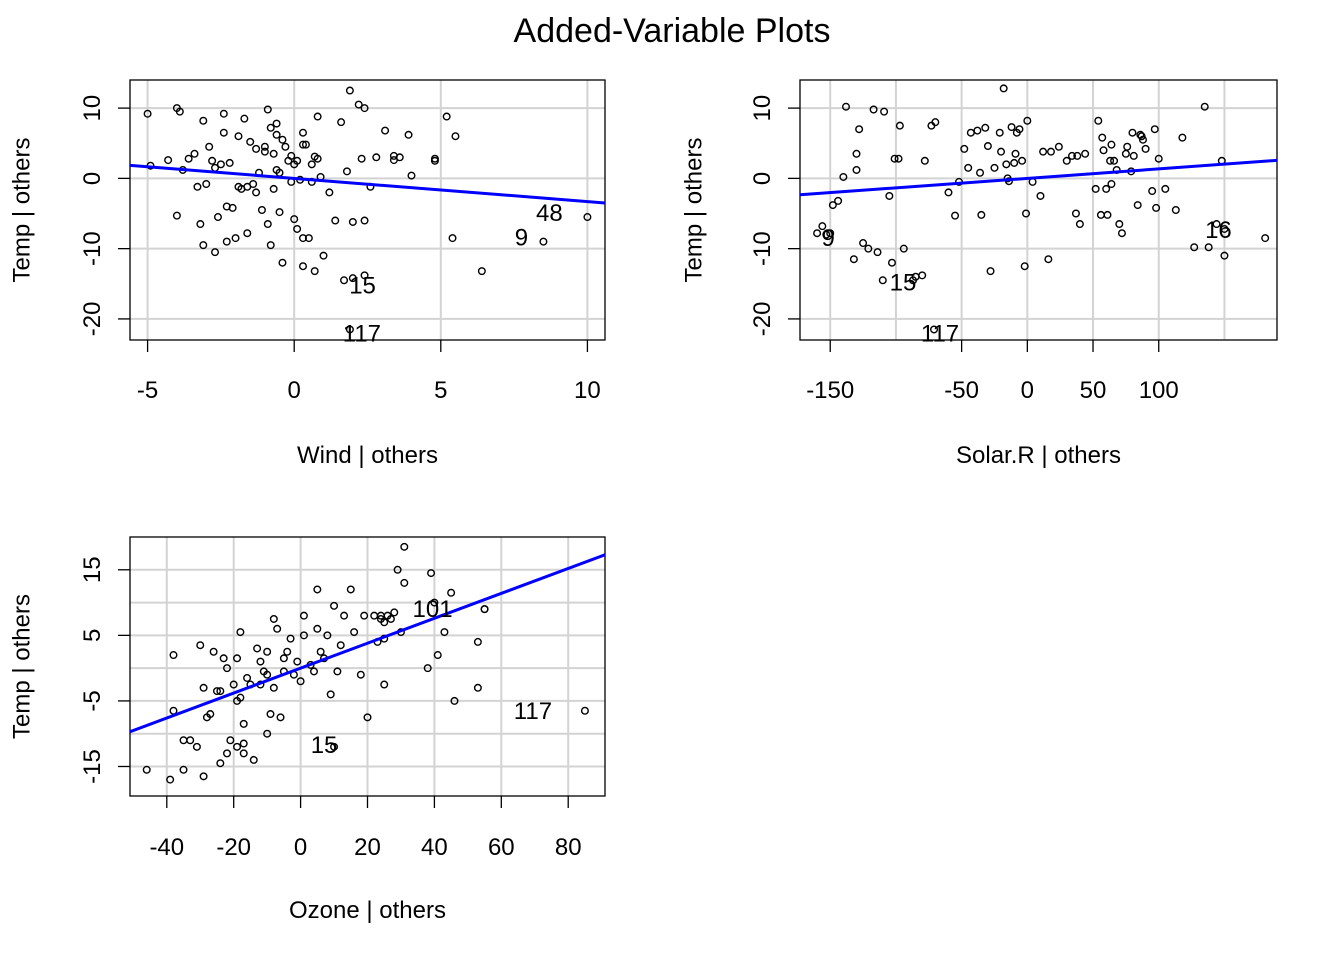 This screenshot has width=1344, height=960. I want to click on solar-x-tick-label: 0, so click(1027, 390).